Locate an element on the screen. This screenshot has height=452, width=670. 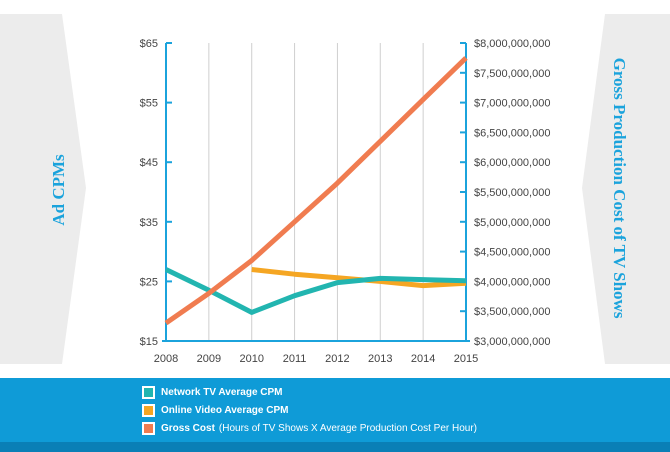
left-tick-label: $25 is located at coordinates (149, 282).